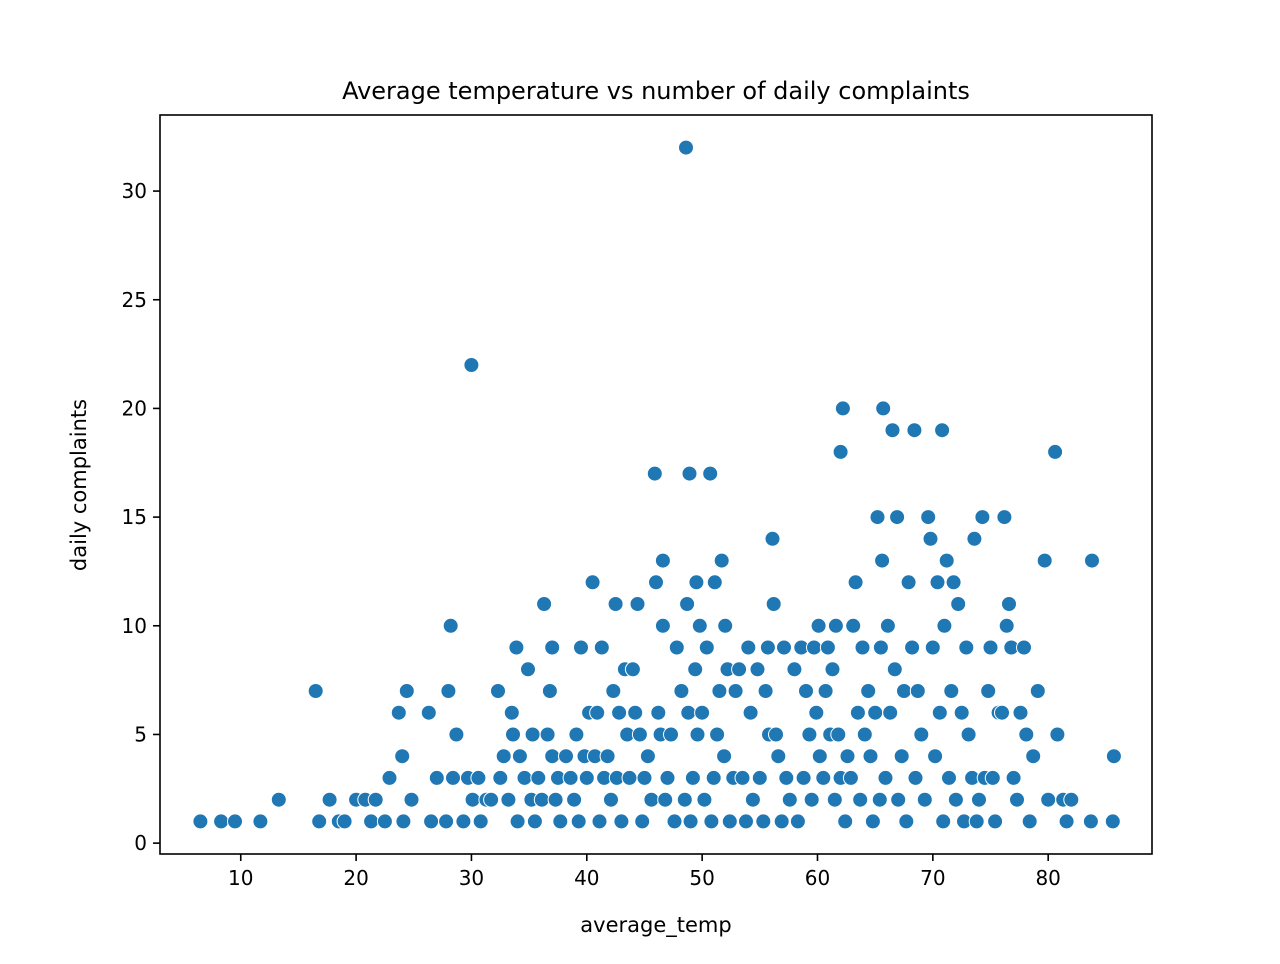  Describe the element at coordinates (79, 485) in the screenshot. I see `y-axis-label: daily complaints` at that location.